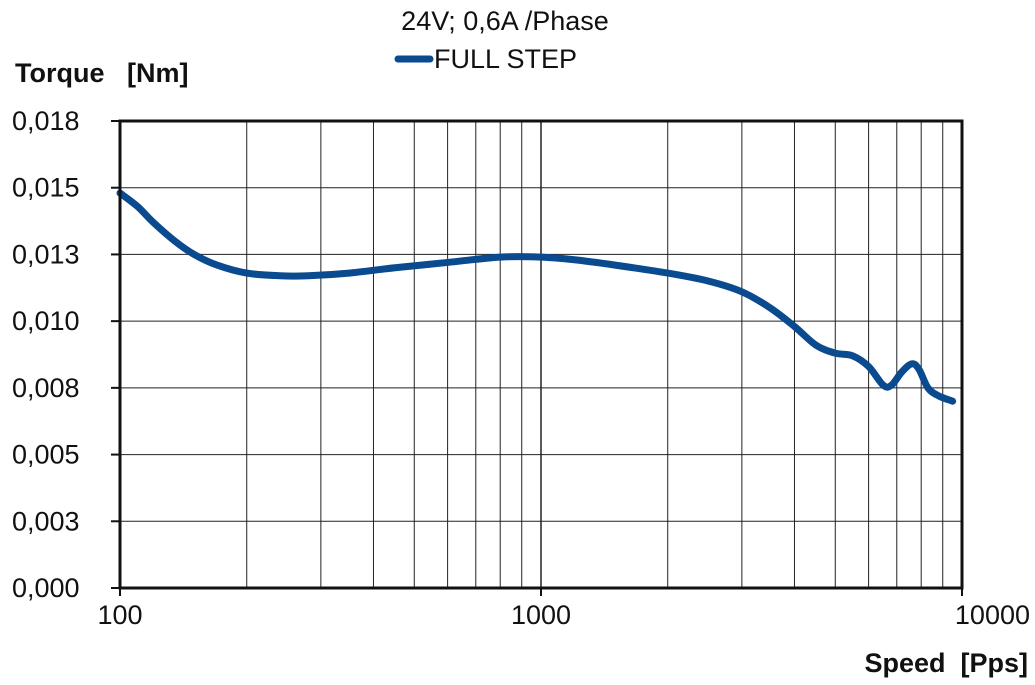 The image size is (1035, 685). I want to click on y-tick-label: 0,000, so click(46, 588).